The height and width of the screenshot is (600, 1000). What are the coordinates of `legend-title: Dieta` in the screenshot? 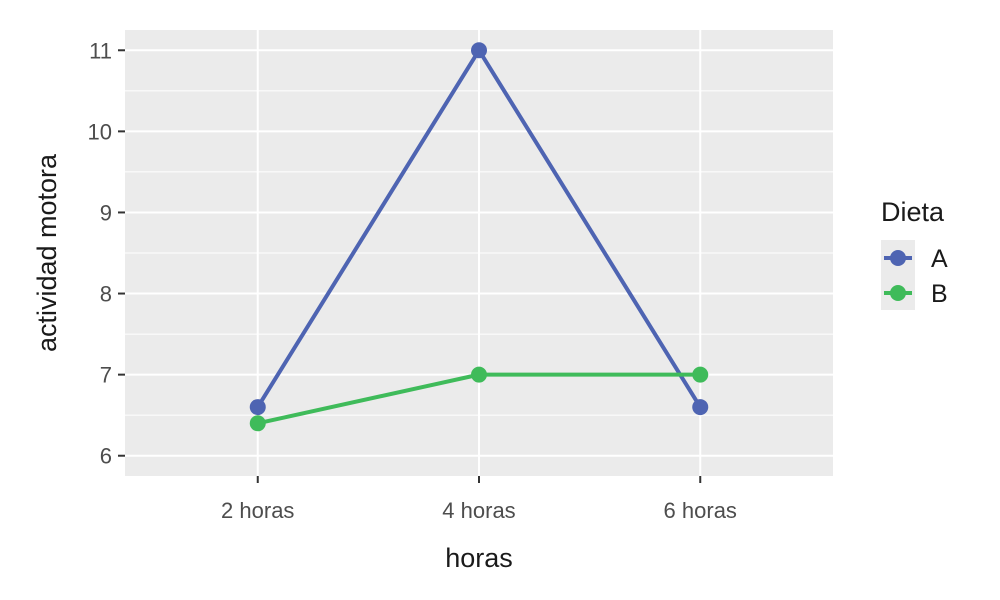 It's located at (913, 212).